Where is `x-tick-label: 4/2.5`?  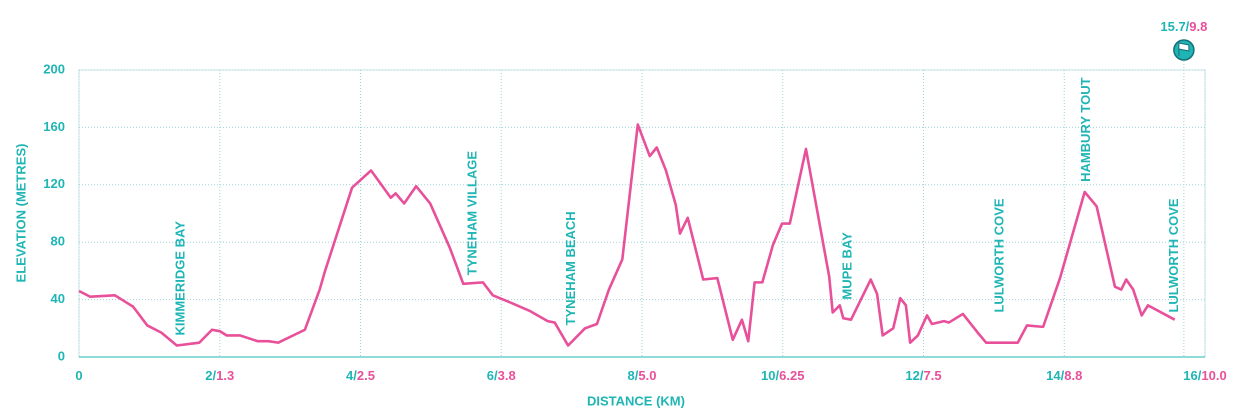
x-tick-label: 4/2.5 is located at coordinates (360, 375).